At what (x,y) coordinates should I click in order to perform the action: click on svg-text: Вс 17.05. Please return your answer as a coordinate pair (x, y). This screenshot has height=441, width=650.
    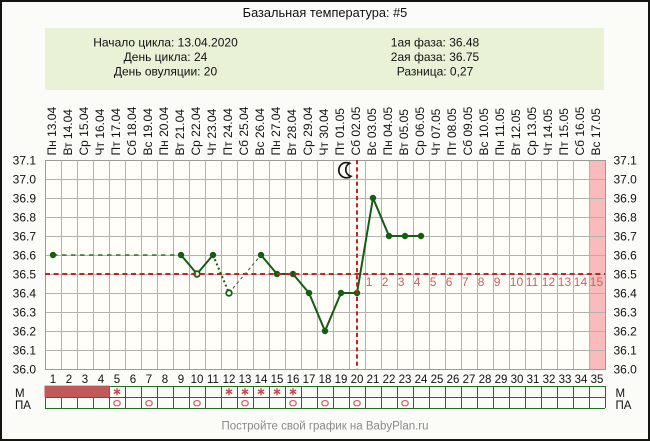
    Looking at the image, I should click on (596, 132).